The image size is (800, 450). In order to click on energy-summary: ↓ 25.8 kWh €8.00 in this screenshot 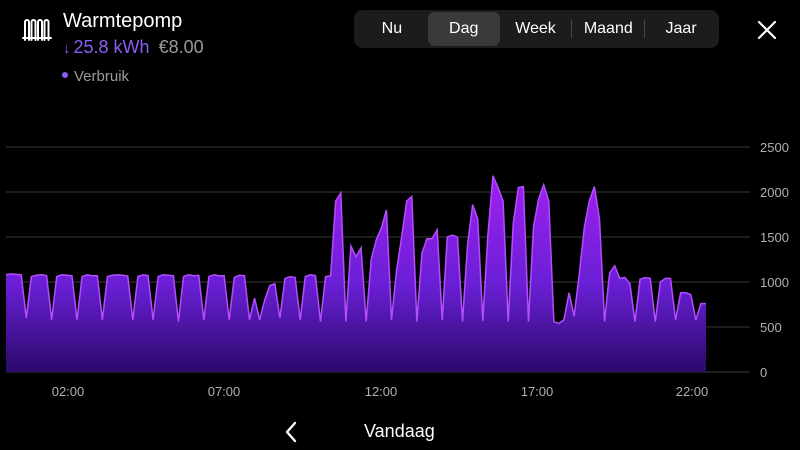, I will do `click(133, 47)`.